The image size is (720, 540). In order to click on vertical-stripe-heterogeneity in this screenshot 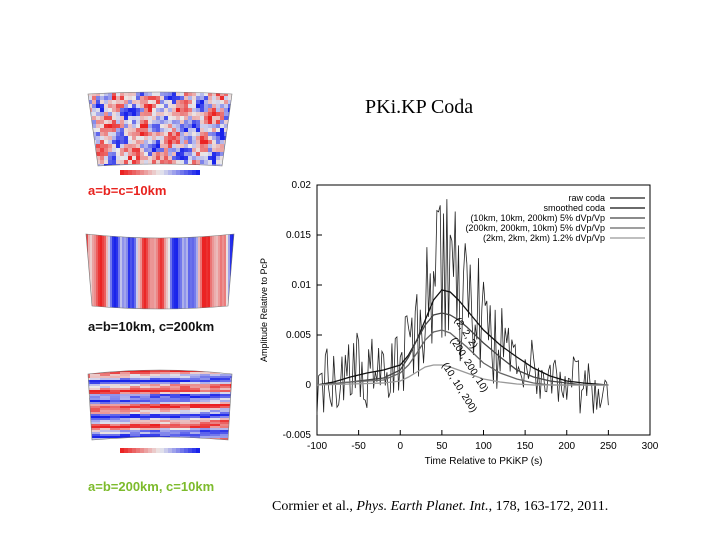, I will do `click(160, 271)`.